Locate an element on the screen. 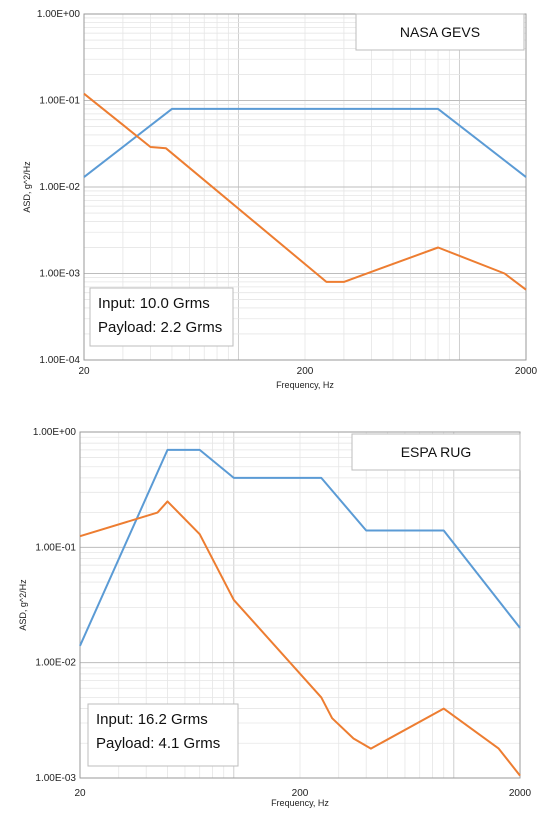  chart-title: ESPA RUG is located at coordinates (436, 452).